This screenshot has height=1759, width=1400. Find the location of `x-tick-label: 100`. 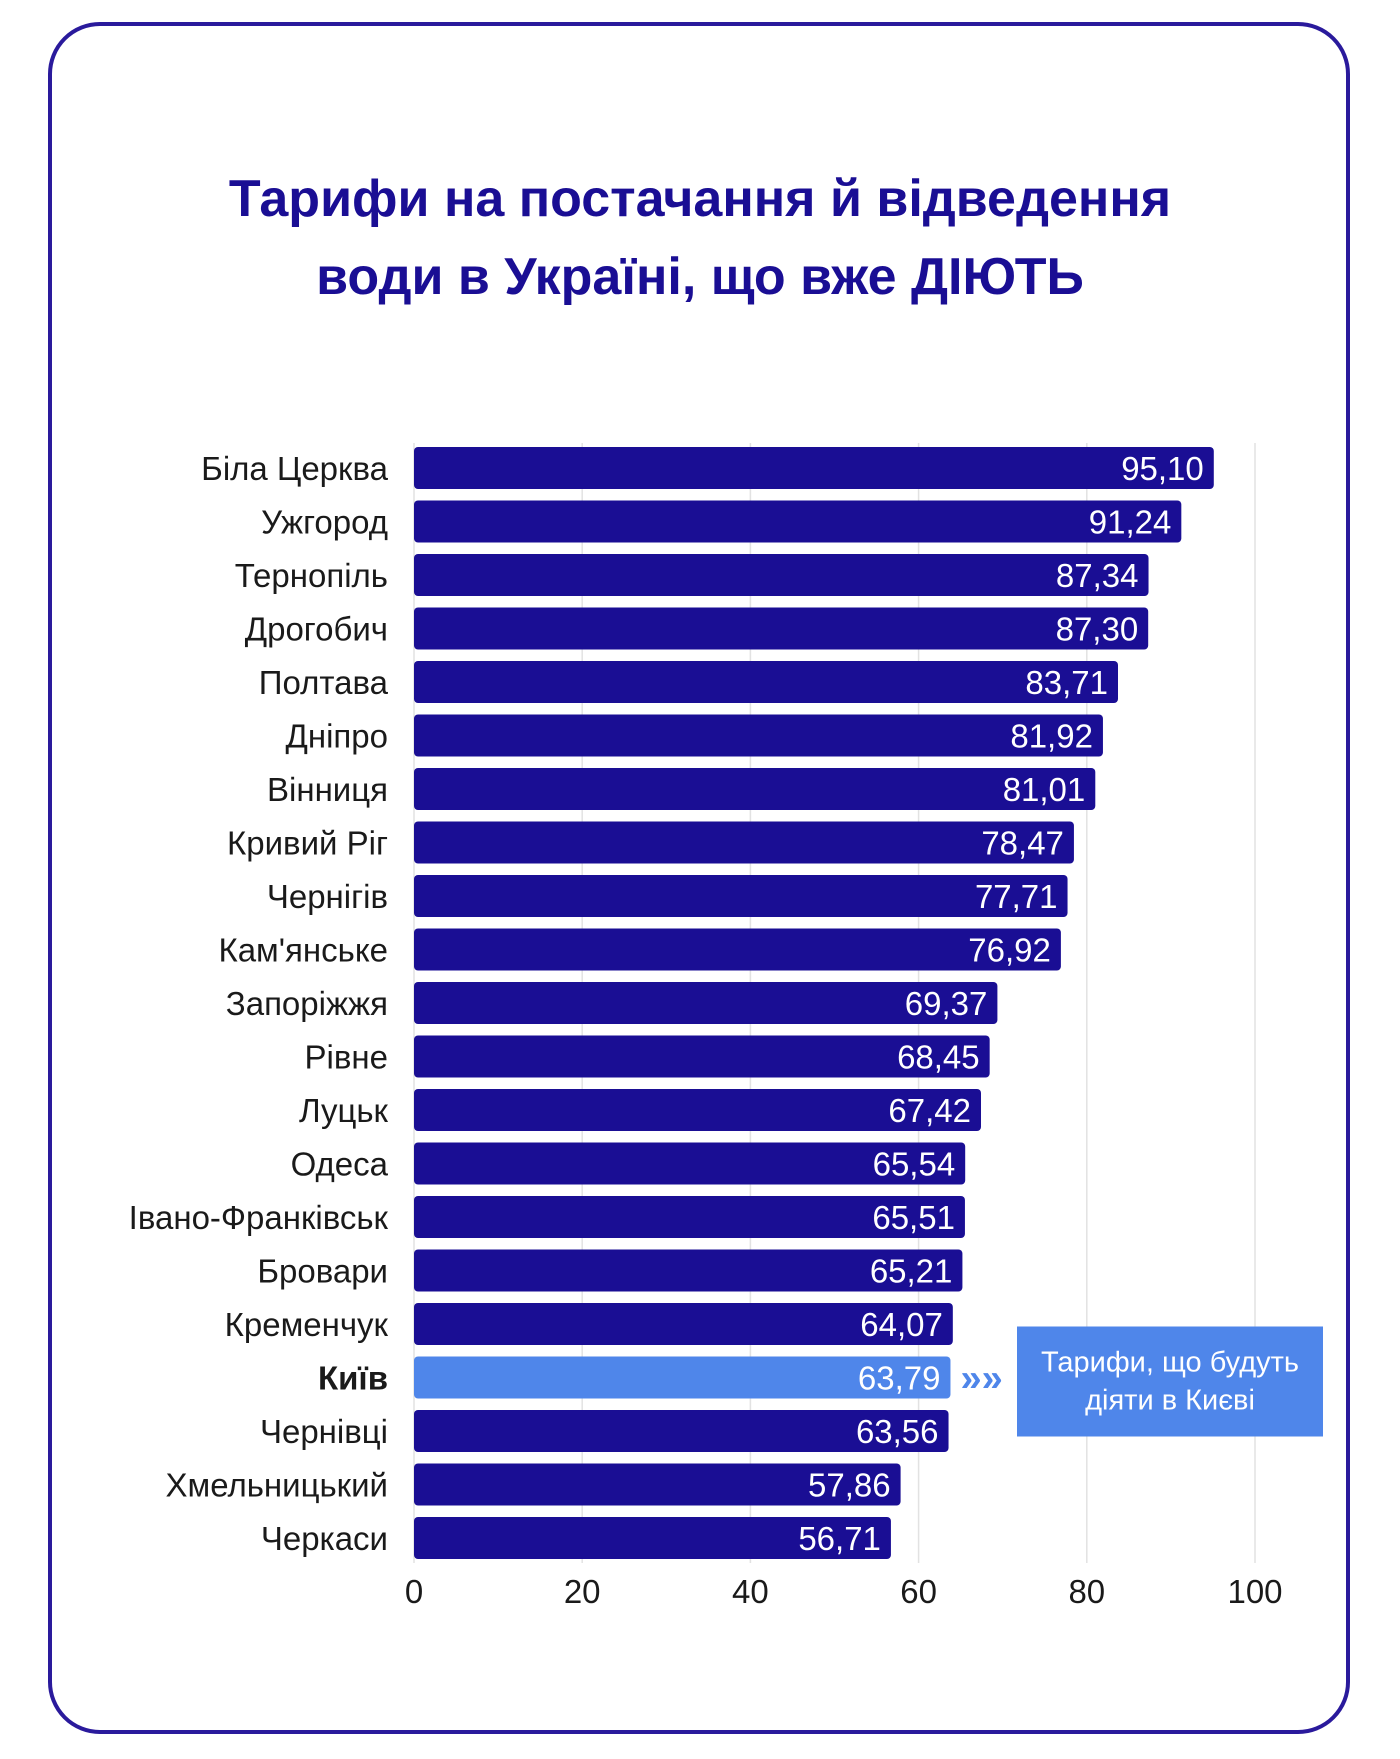

x-tick-label: 100 is located at coordinates (1254, 1591).